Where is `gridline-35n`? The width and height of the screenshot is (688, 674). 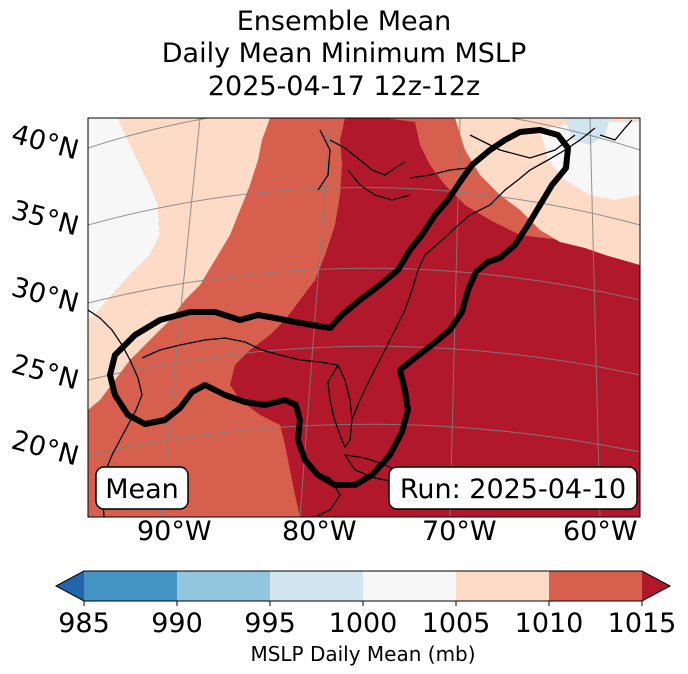
gridline-35n is located at coordinates (364, 206).